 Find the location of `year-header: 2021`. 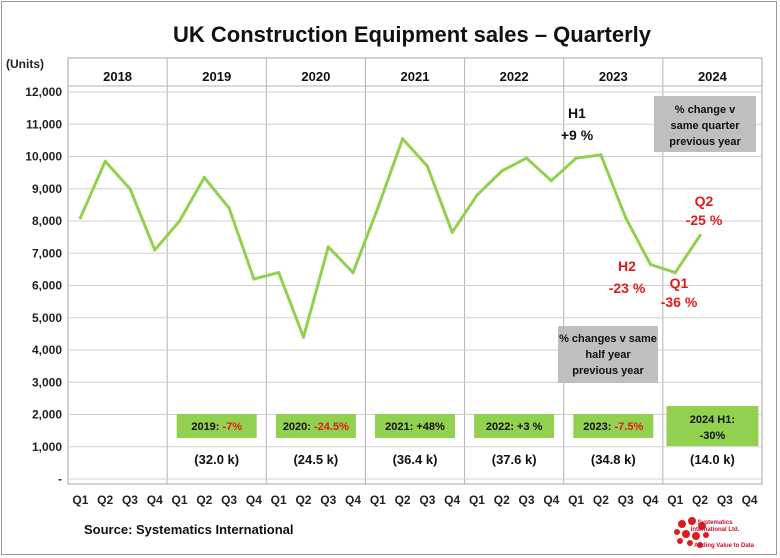

year-header: 2021 is located at coordinates (415, 76).